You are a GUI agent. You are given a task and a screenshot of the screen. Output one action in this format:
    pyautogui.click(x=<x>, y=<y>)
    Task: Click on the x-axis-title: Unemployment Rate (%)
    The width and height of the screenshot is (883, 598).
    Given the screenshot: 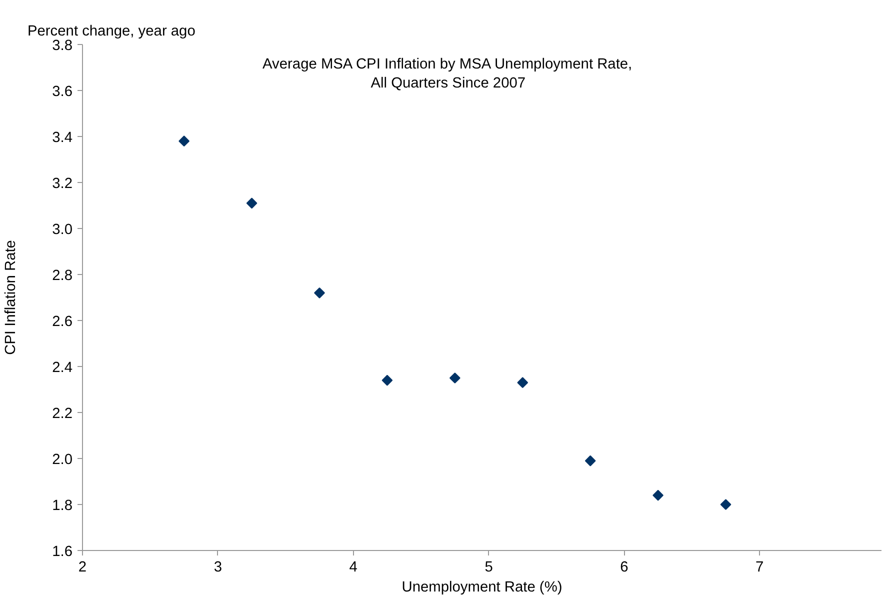 What is the action you would take?
    pyautogui.click(x=482, y=588)
    